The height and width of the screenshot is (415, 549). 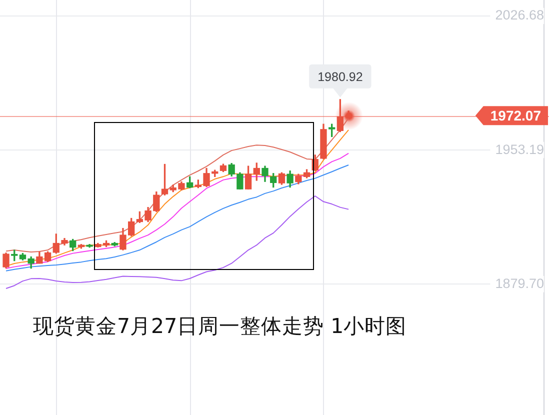 I want to click on annotation: 1980.92, so click(x=340, y=77).